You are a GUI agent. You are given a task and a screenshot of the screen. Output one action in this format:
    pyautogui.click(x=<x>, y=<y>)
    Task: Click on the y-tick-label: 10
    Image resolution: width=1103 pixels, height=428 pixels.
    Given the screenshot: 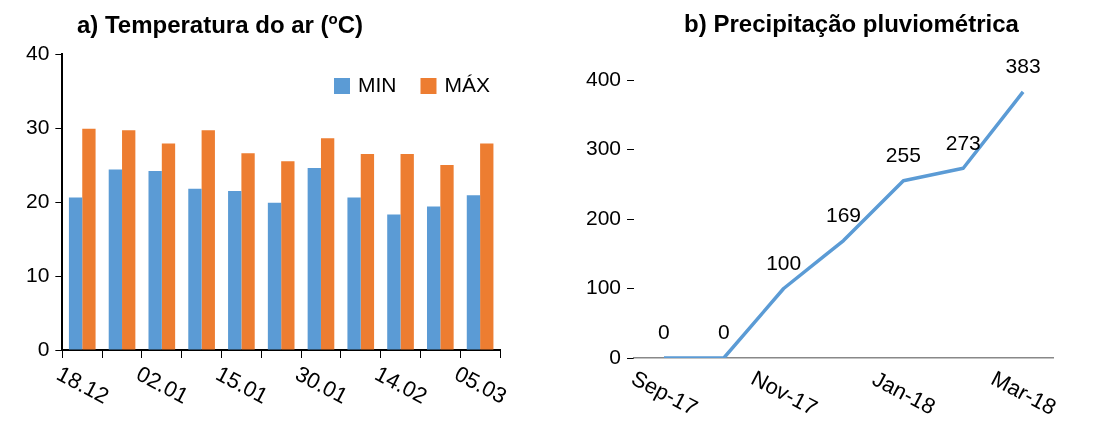 What is the action you would take?
    pyautogui.click(x=38, y=274)
    